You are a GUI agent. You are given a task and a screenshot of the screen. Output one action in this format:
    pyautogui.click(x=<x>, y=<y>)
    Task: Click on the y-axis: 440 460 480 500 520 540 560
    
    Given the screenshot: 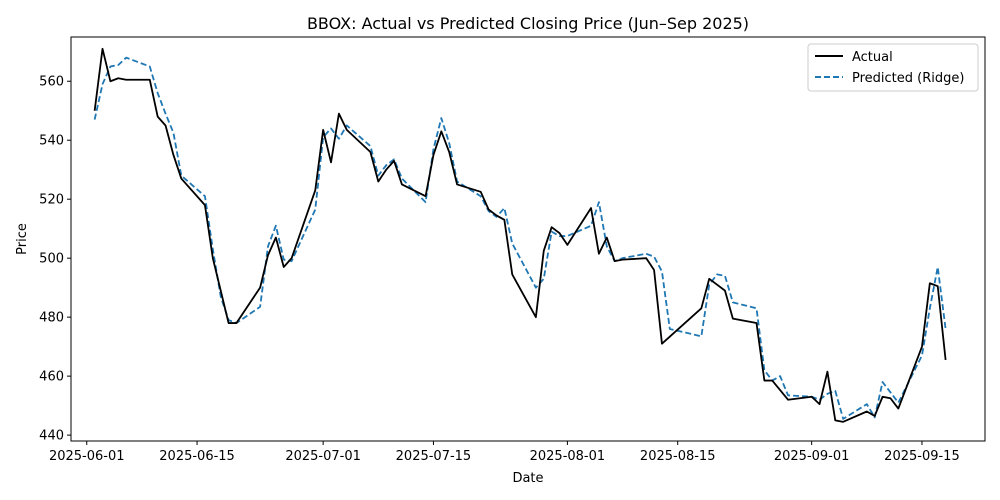 What is the action you would take?
    pyautogui.click(x=55, y=259)
    